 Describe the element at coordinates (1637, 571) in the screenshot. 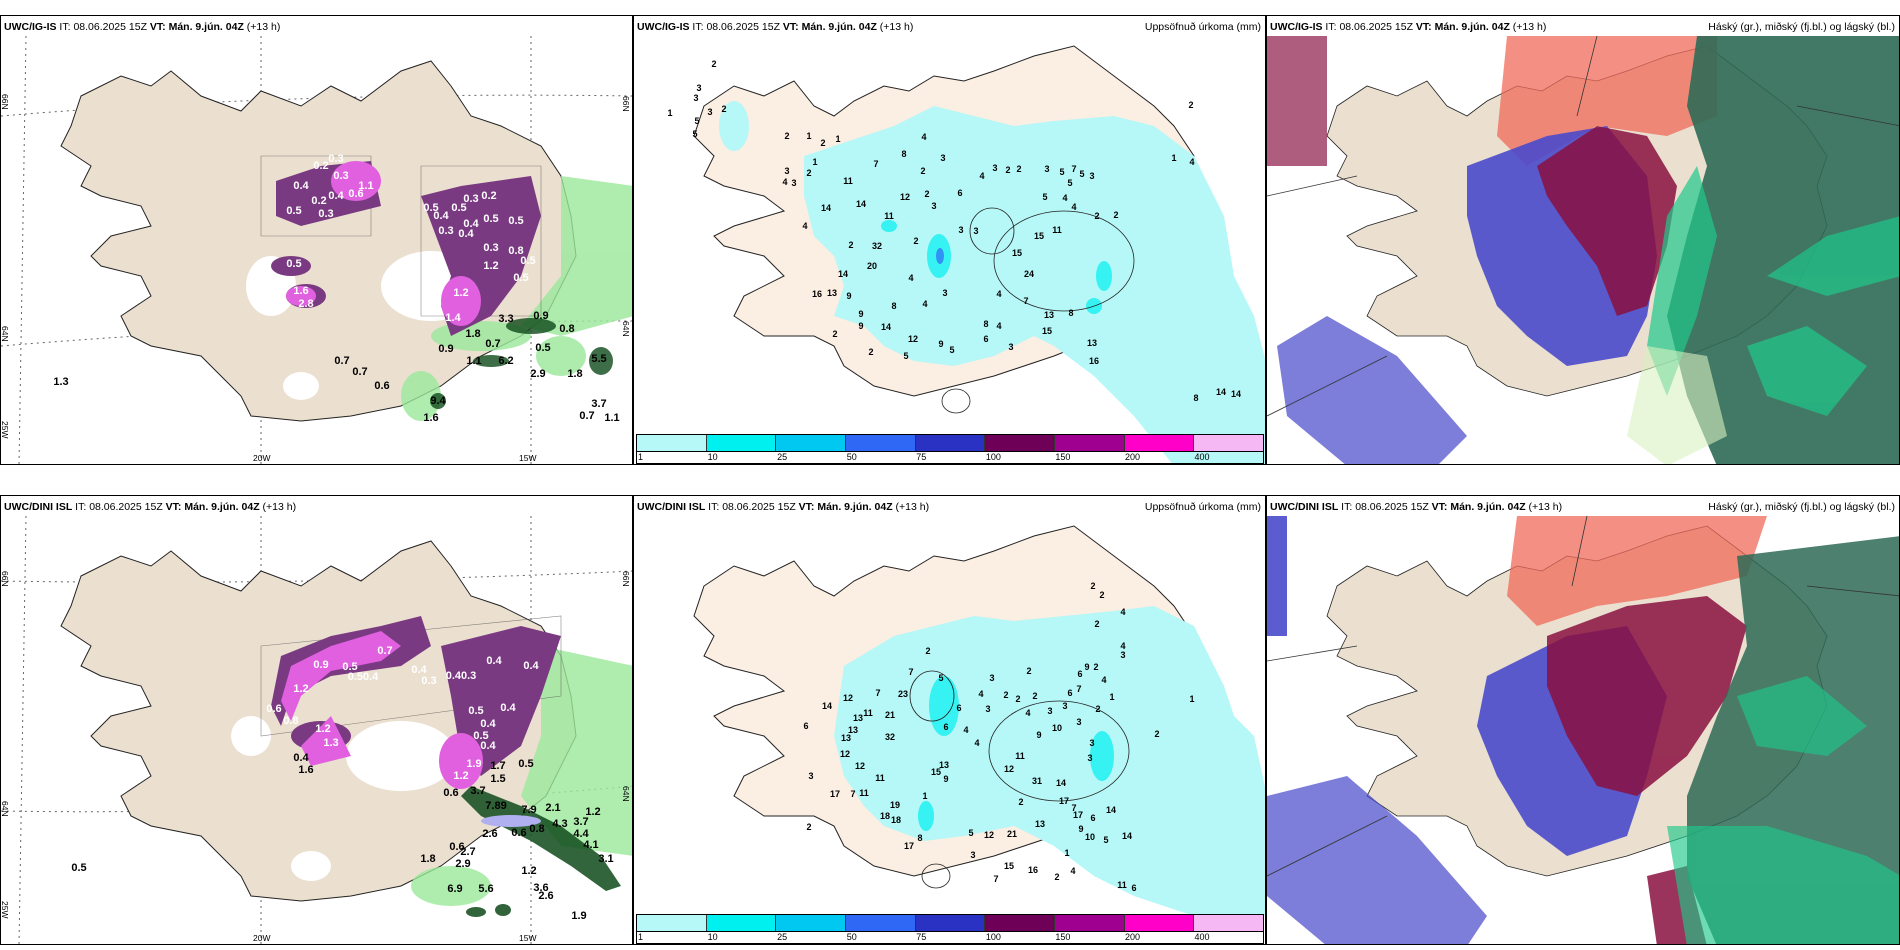

I see `warm-high-cloud` at that location.